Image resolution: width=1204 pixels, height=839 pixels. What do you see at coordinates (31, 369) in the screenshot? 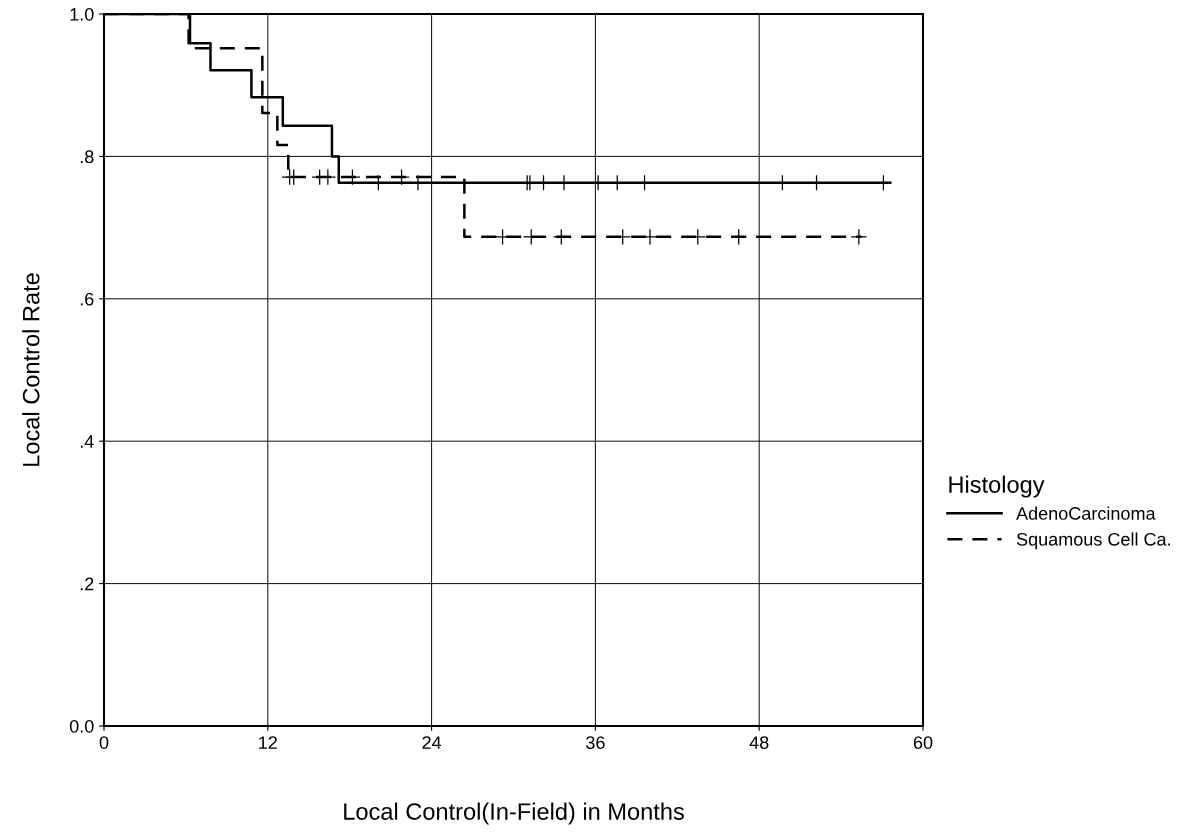
I see `y-axis-title: Local Control Rate` at bounding box center [31, 369].